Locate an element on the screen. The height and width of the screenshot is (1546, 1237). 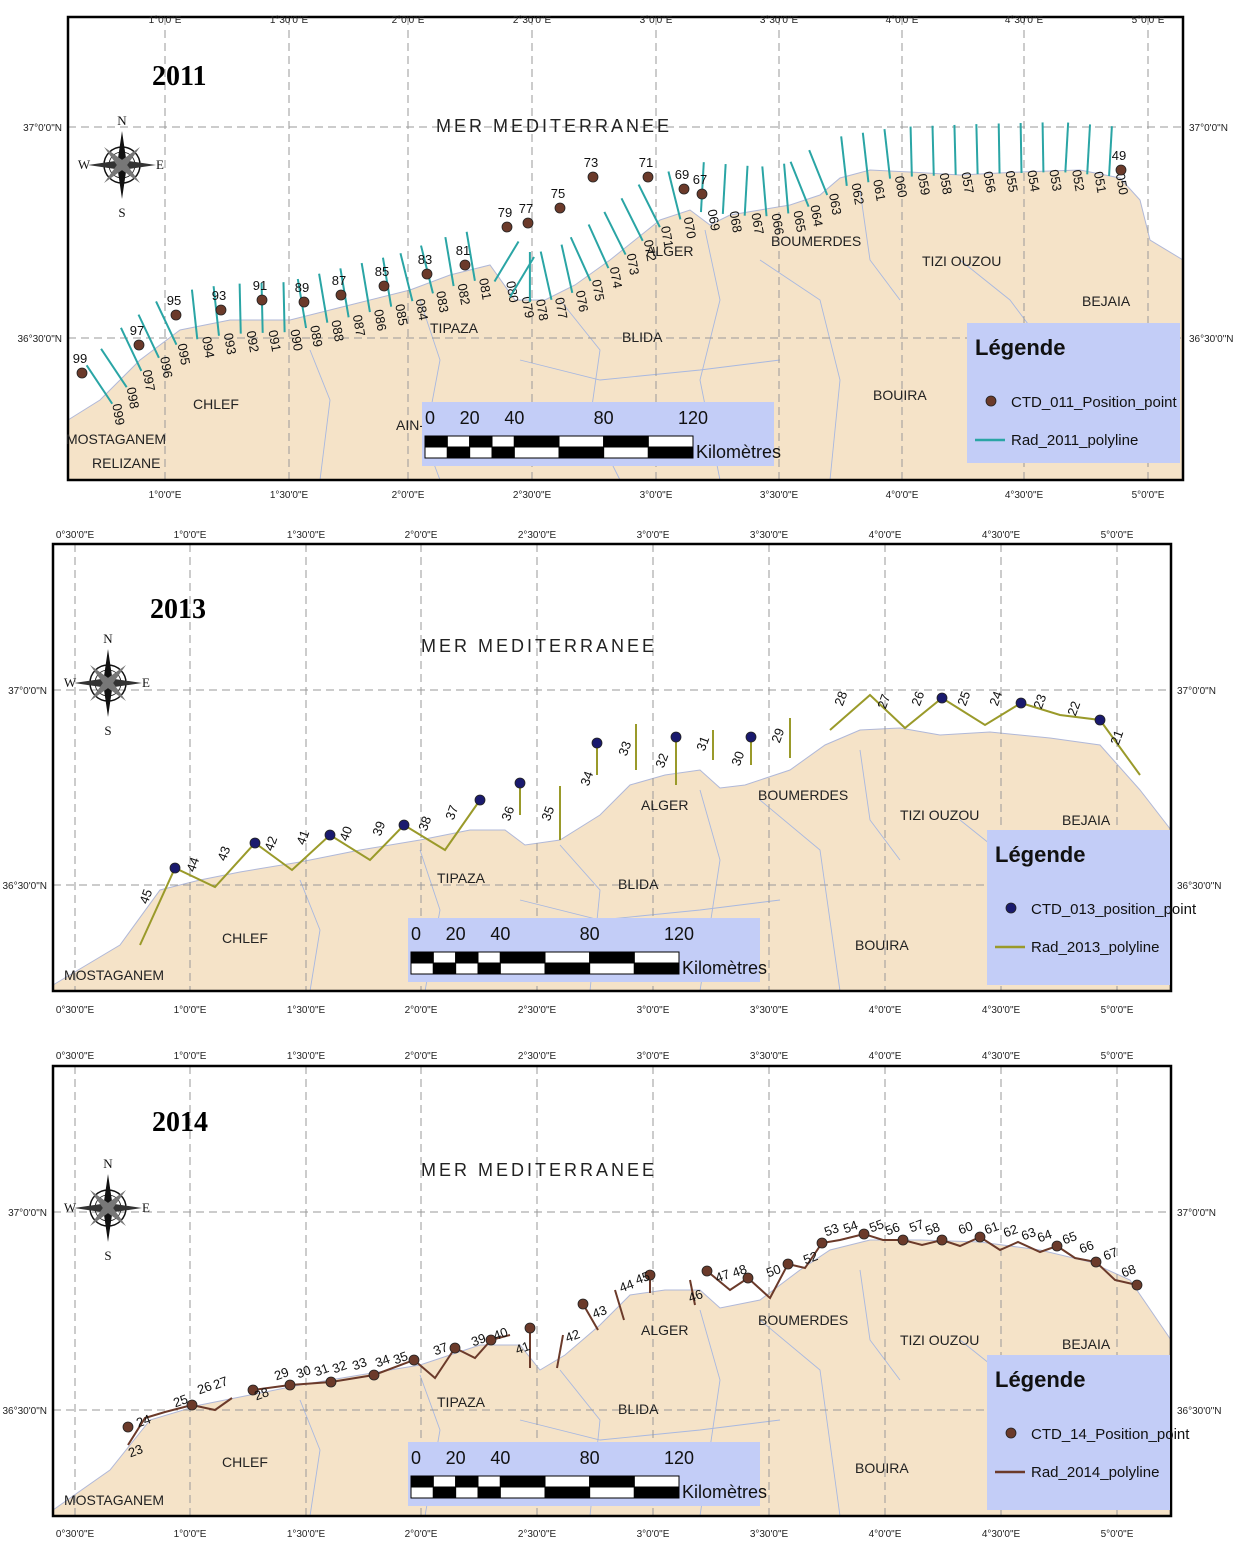
radial-label: 098 is located at coordinates (133, 398).